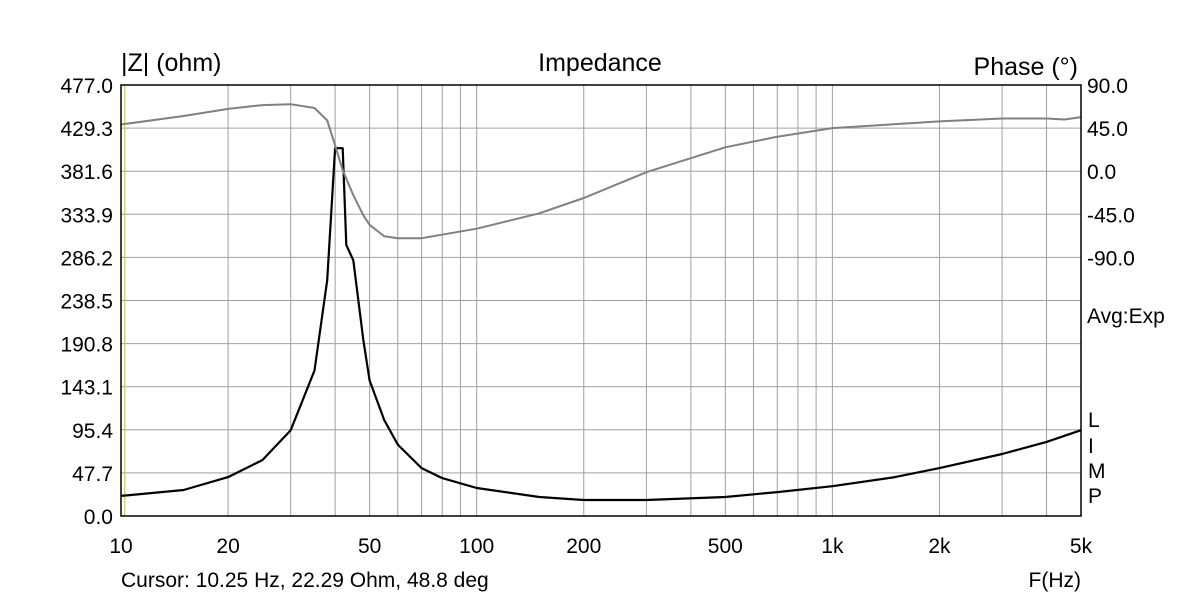 This screenshot has width=1200, height=605. Describe the element at coordinates (1091, 446) in the screenshot. I see `limp-letter: I` at that location.